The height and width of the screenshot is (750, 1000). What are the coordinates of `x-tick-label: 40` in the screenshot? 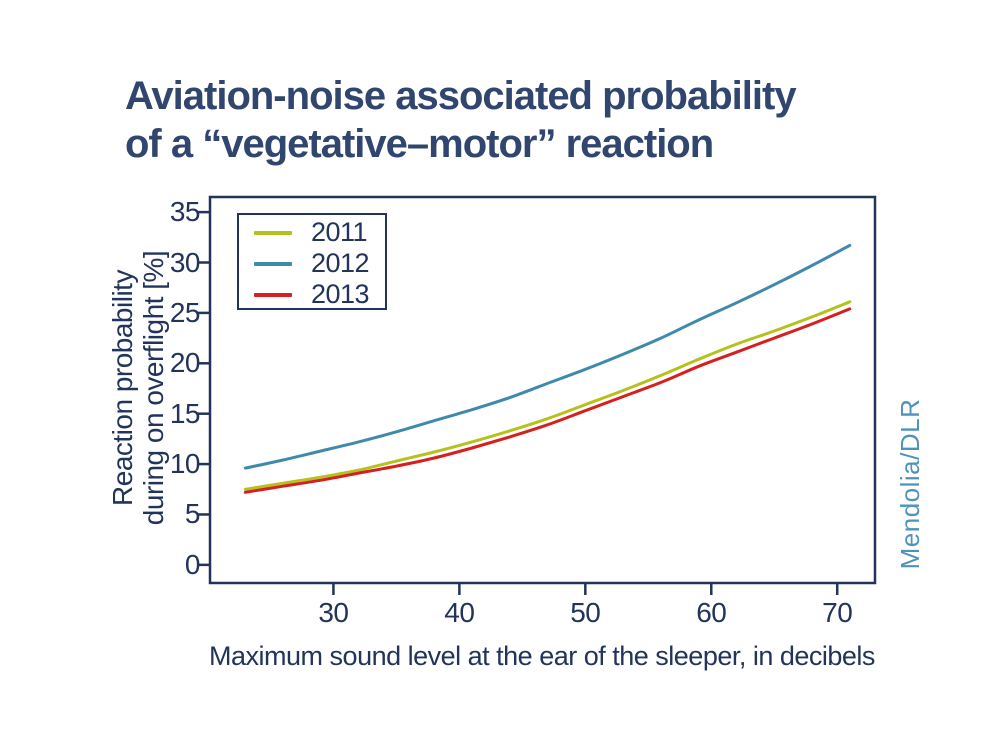 It's located at (459, 612).